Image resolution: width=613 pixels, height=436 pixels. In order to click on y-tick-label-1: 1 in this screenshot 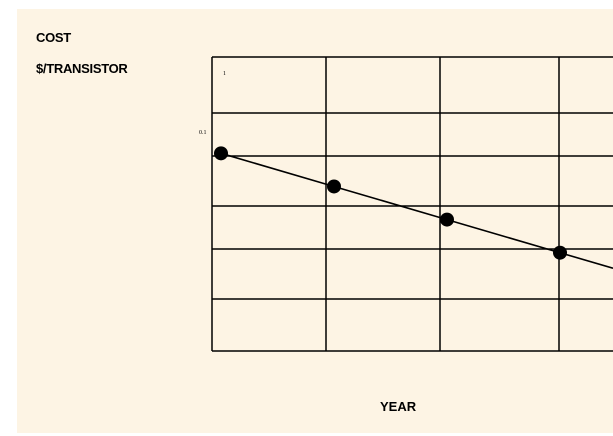, I will do `click(224, 74)`.